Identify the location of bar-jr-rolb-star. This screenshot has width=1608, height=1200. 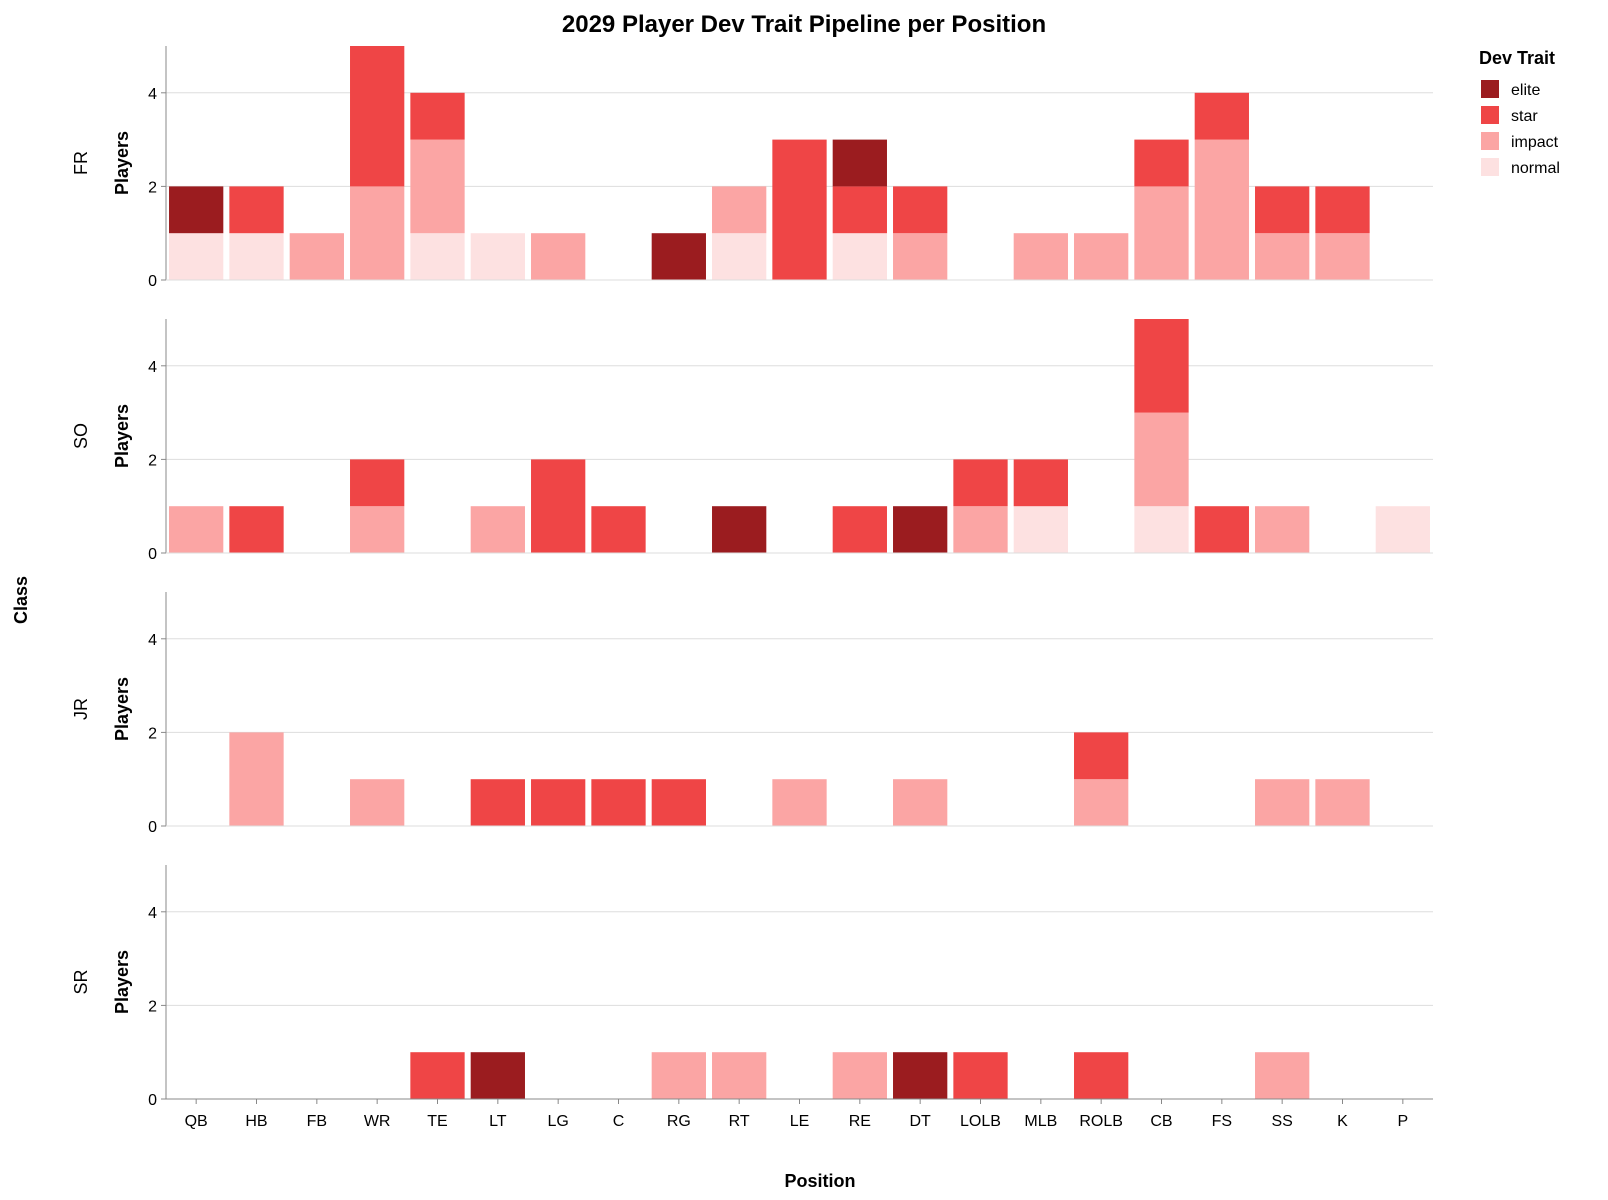
(1101, 756).